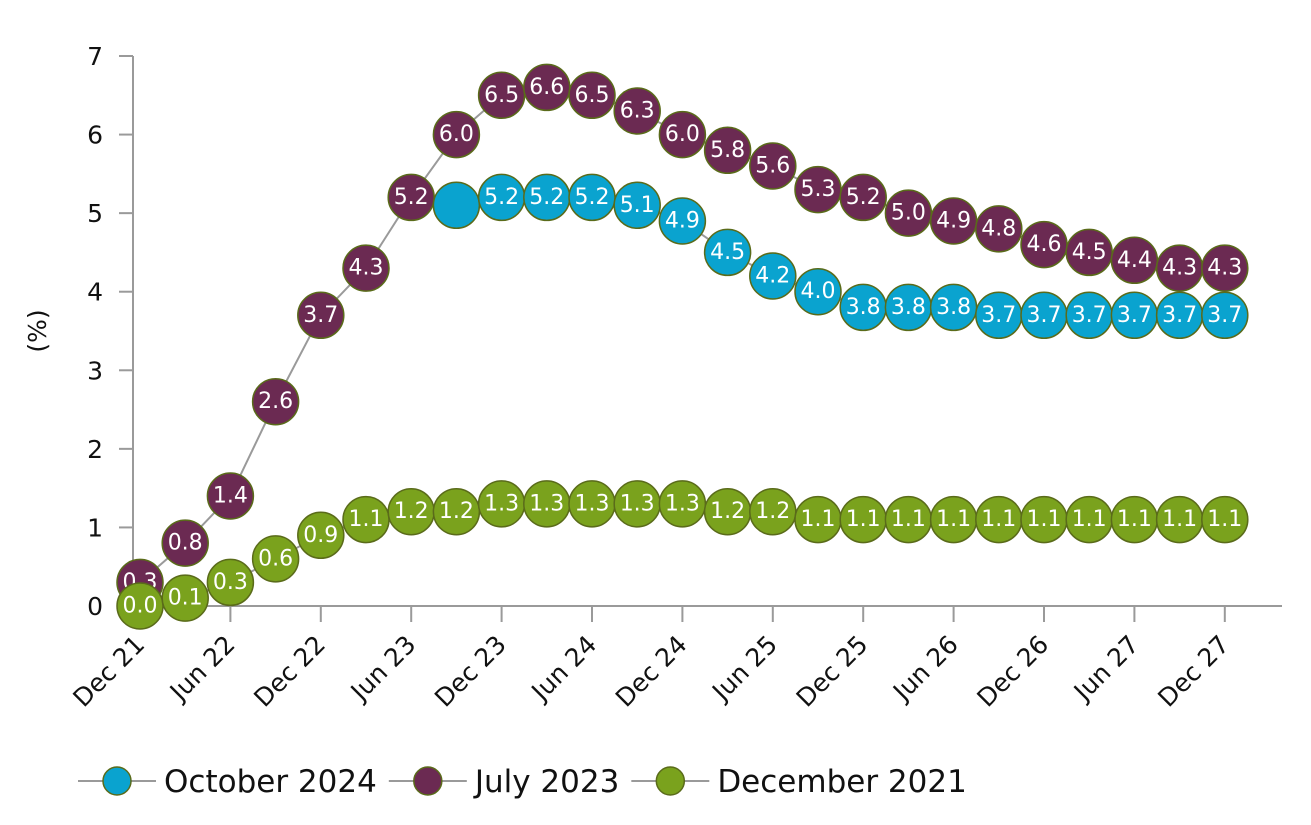 This screenshot has width=1311, height=825. I want to click on data-label: 5.3, so click(818, 189).